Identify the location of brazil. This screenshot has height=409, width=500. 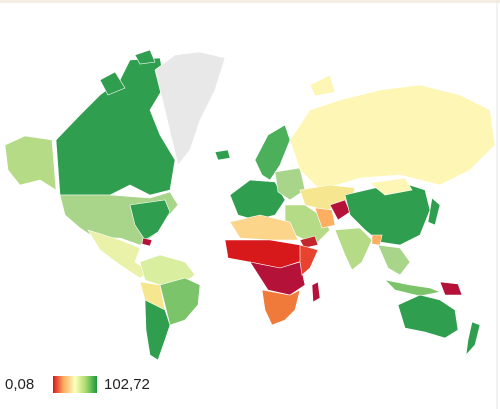
(180, 301).